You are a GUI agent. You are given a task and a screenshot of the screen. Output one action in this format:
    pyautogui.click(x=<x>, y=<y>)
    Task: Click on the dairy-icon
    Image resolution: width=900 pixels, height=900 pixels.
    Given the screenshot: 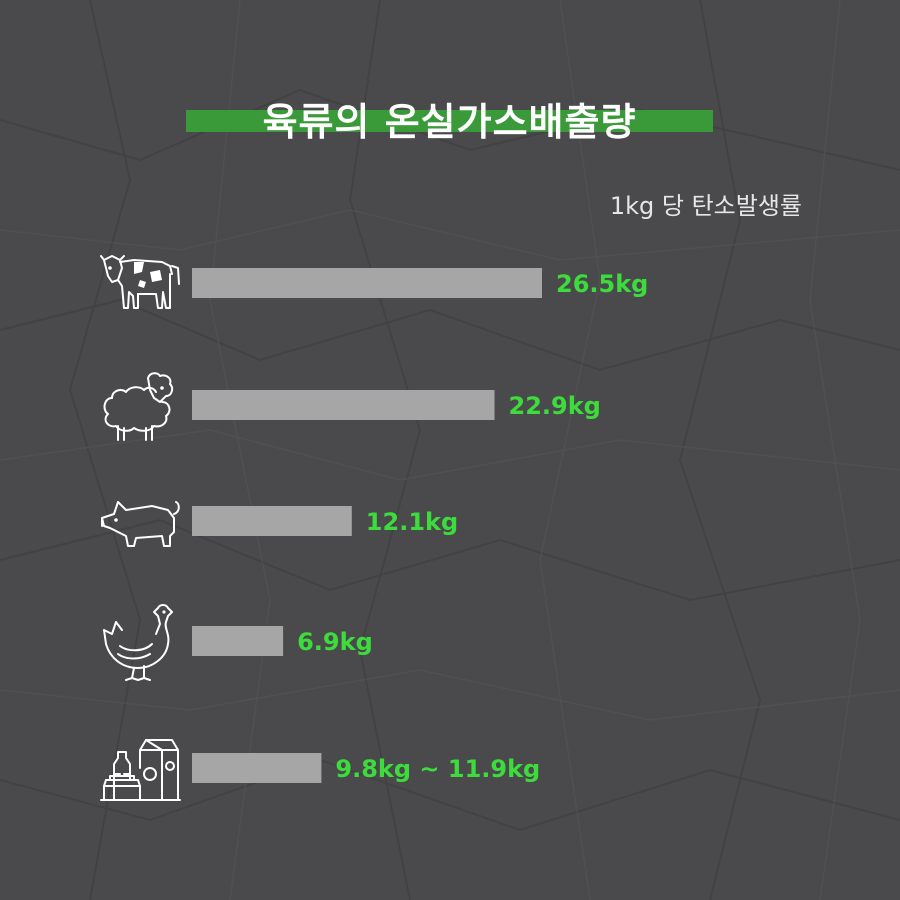 What is the action you would take?
    pyautogui.click(x=140, y=770)
    